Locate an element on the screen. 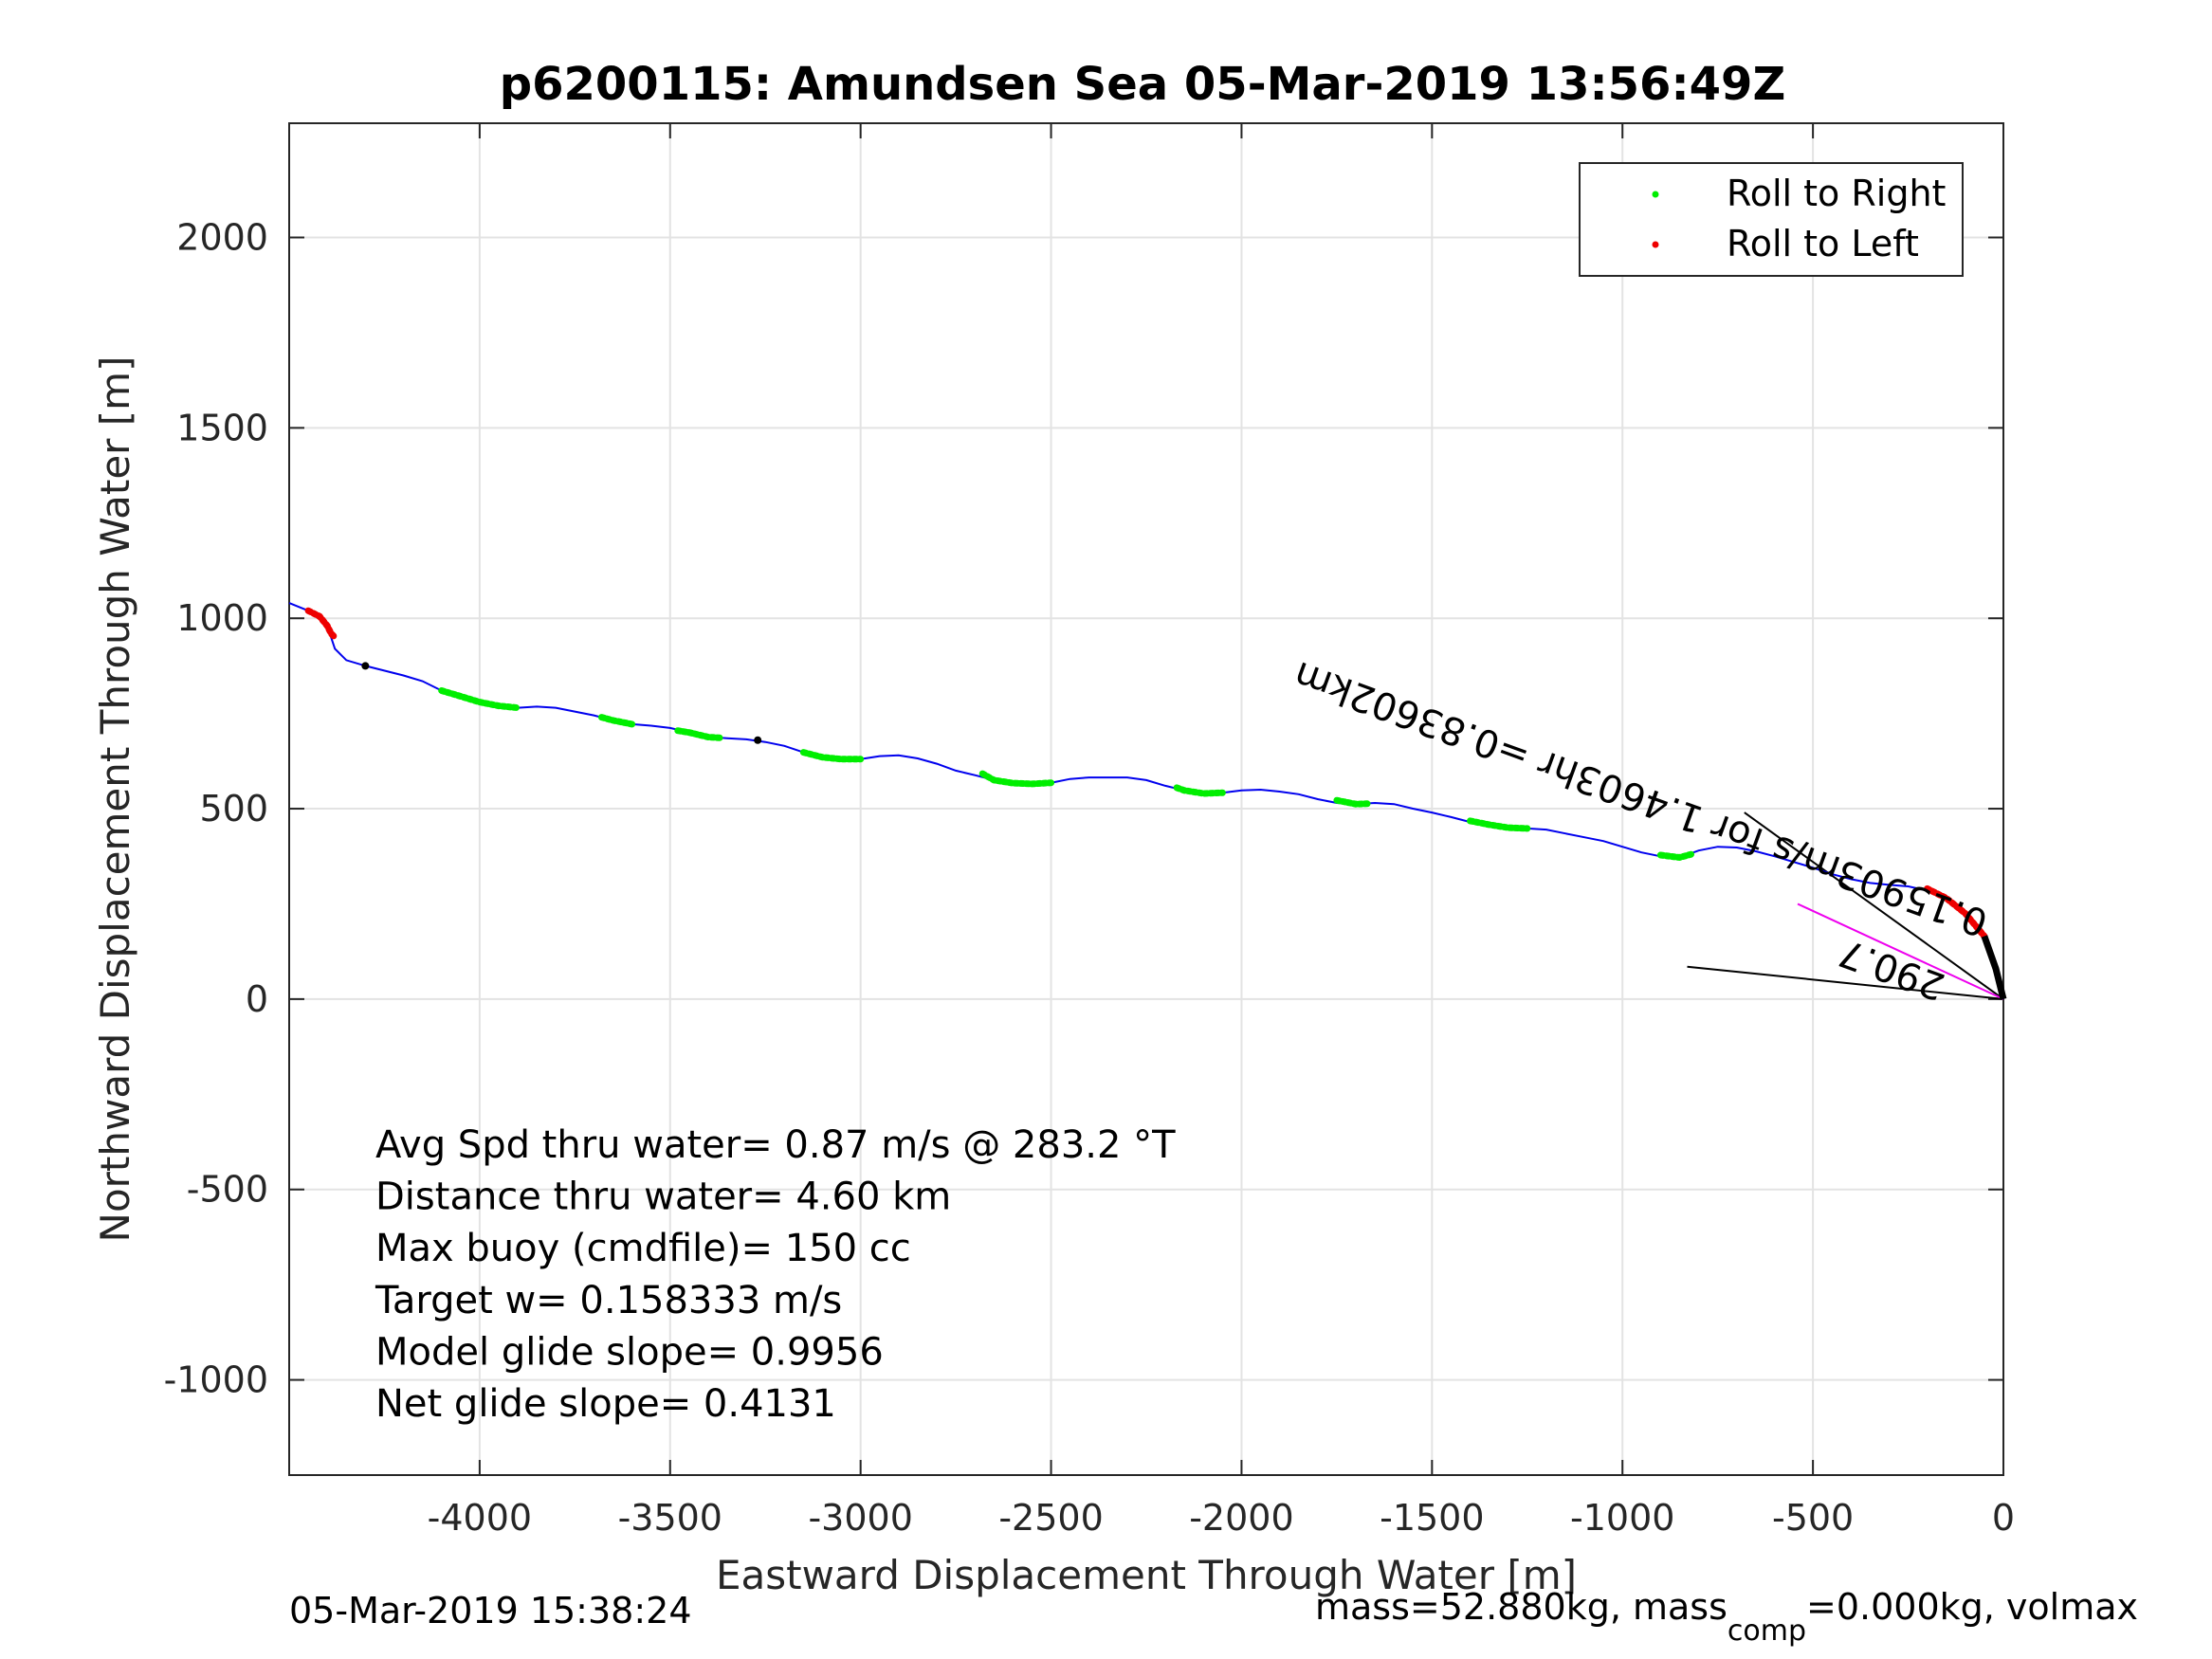 The height and width of the screenshot is (1659, 2212). x-tick-label: -2000 is located at coordinates (1241, 1518).